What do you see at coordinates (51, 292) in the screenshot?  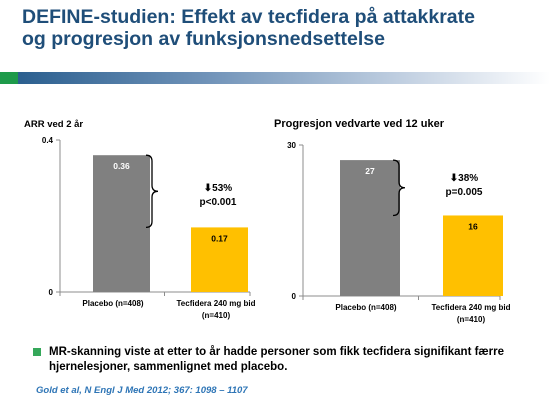 I see `chart-1-y-tick-label: 0` at bounding box center [51, 292].